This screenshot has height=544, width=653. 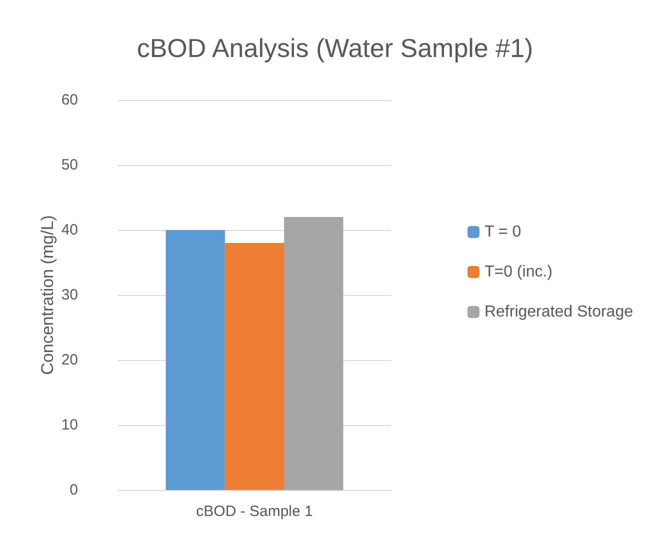 What do you see at coordinates (69, 425) in the screenshot?
I see `y-tick-label: 10` at bounding box center [69, 425].